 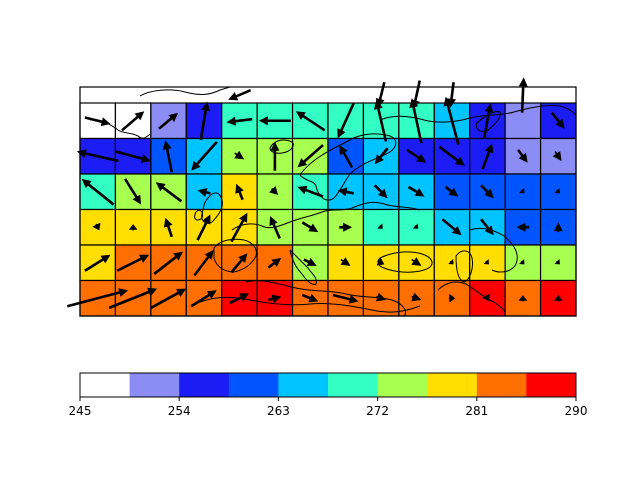 I want to click on colorbar, so click(x=328, y=385).